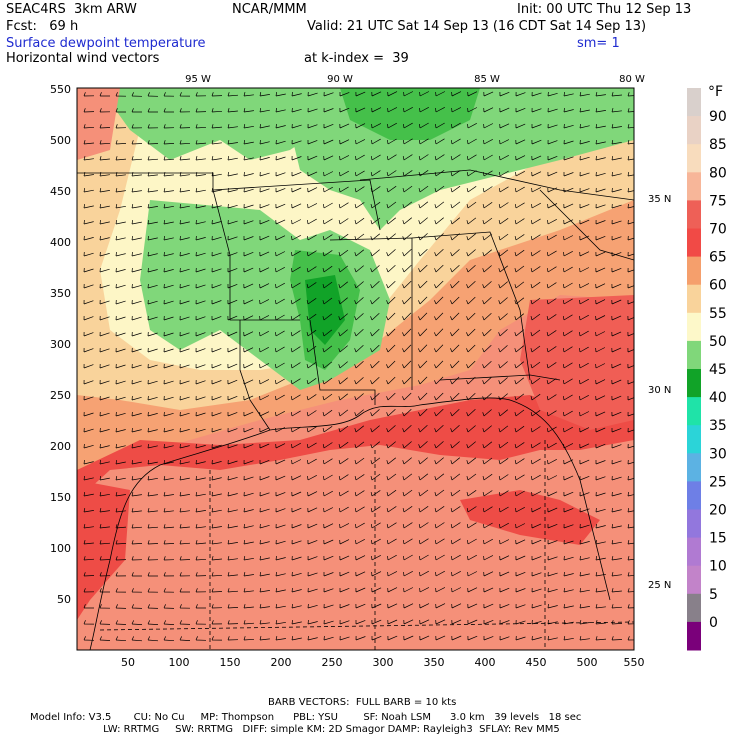  Describe the element at coordinates (718, 539) in the screenshot. I see `colorbar-tick-label: 15` at that location.